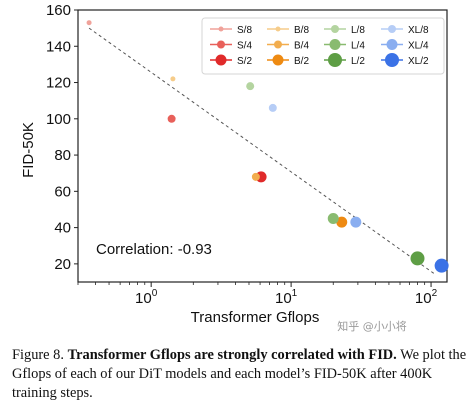 The height and width of the screenshot is (413, 474). What do you see at coordinates (58, 10) in the screenshot?
I see `y-tick-label: 160` at bounding box center [58, 10].